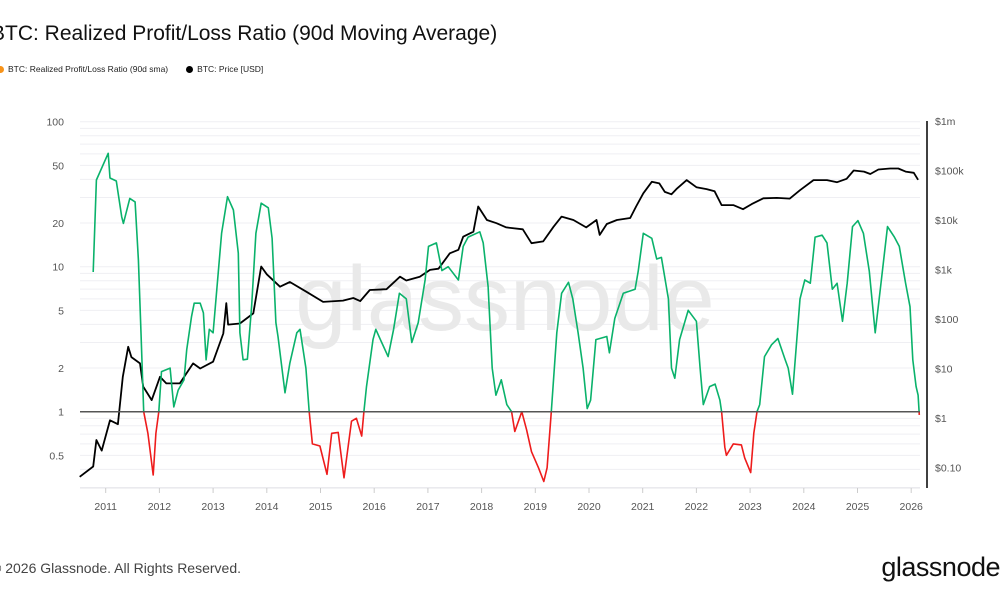  What do you see at coordinates (697, 507) in the screenshot?
I see `x-tick-label: 2022` at bounding box center [697, 507].